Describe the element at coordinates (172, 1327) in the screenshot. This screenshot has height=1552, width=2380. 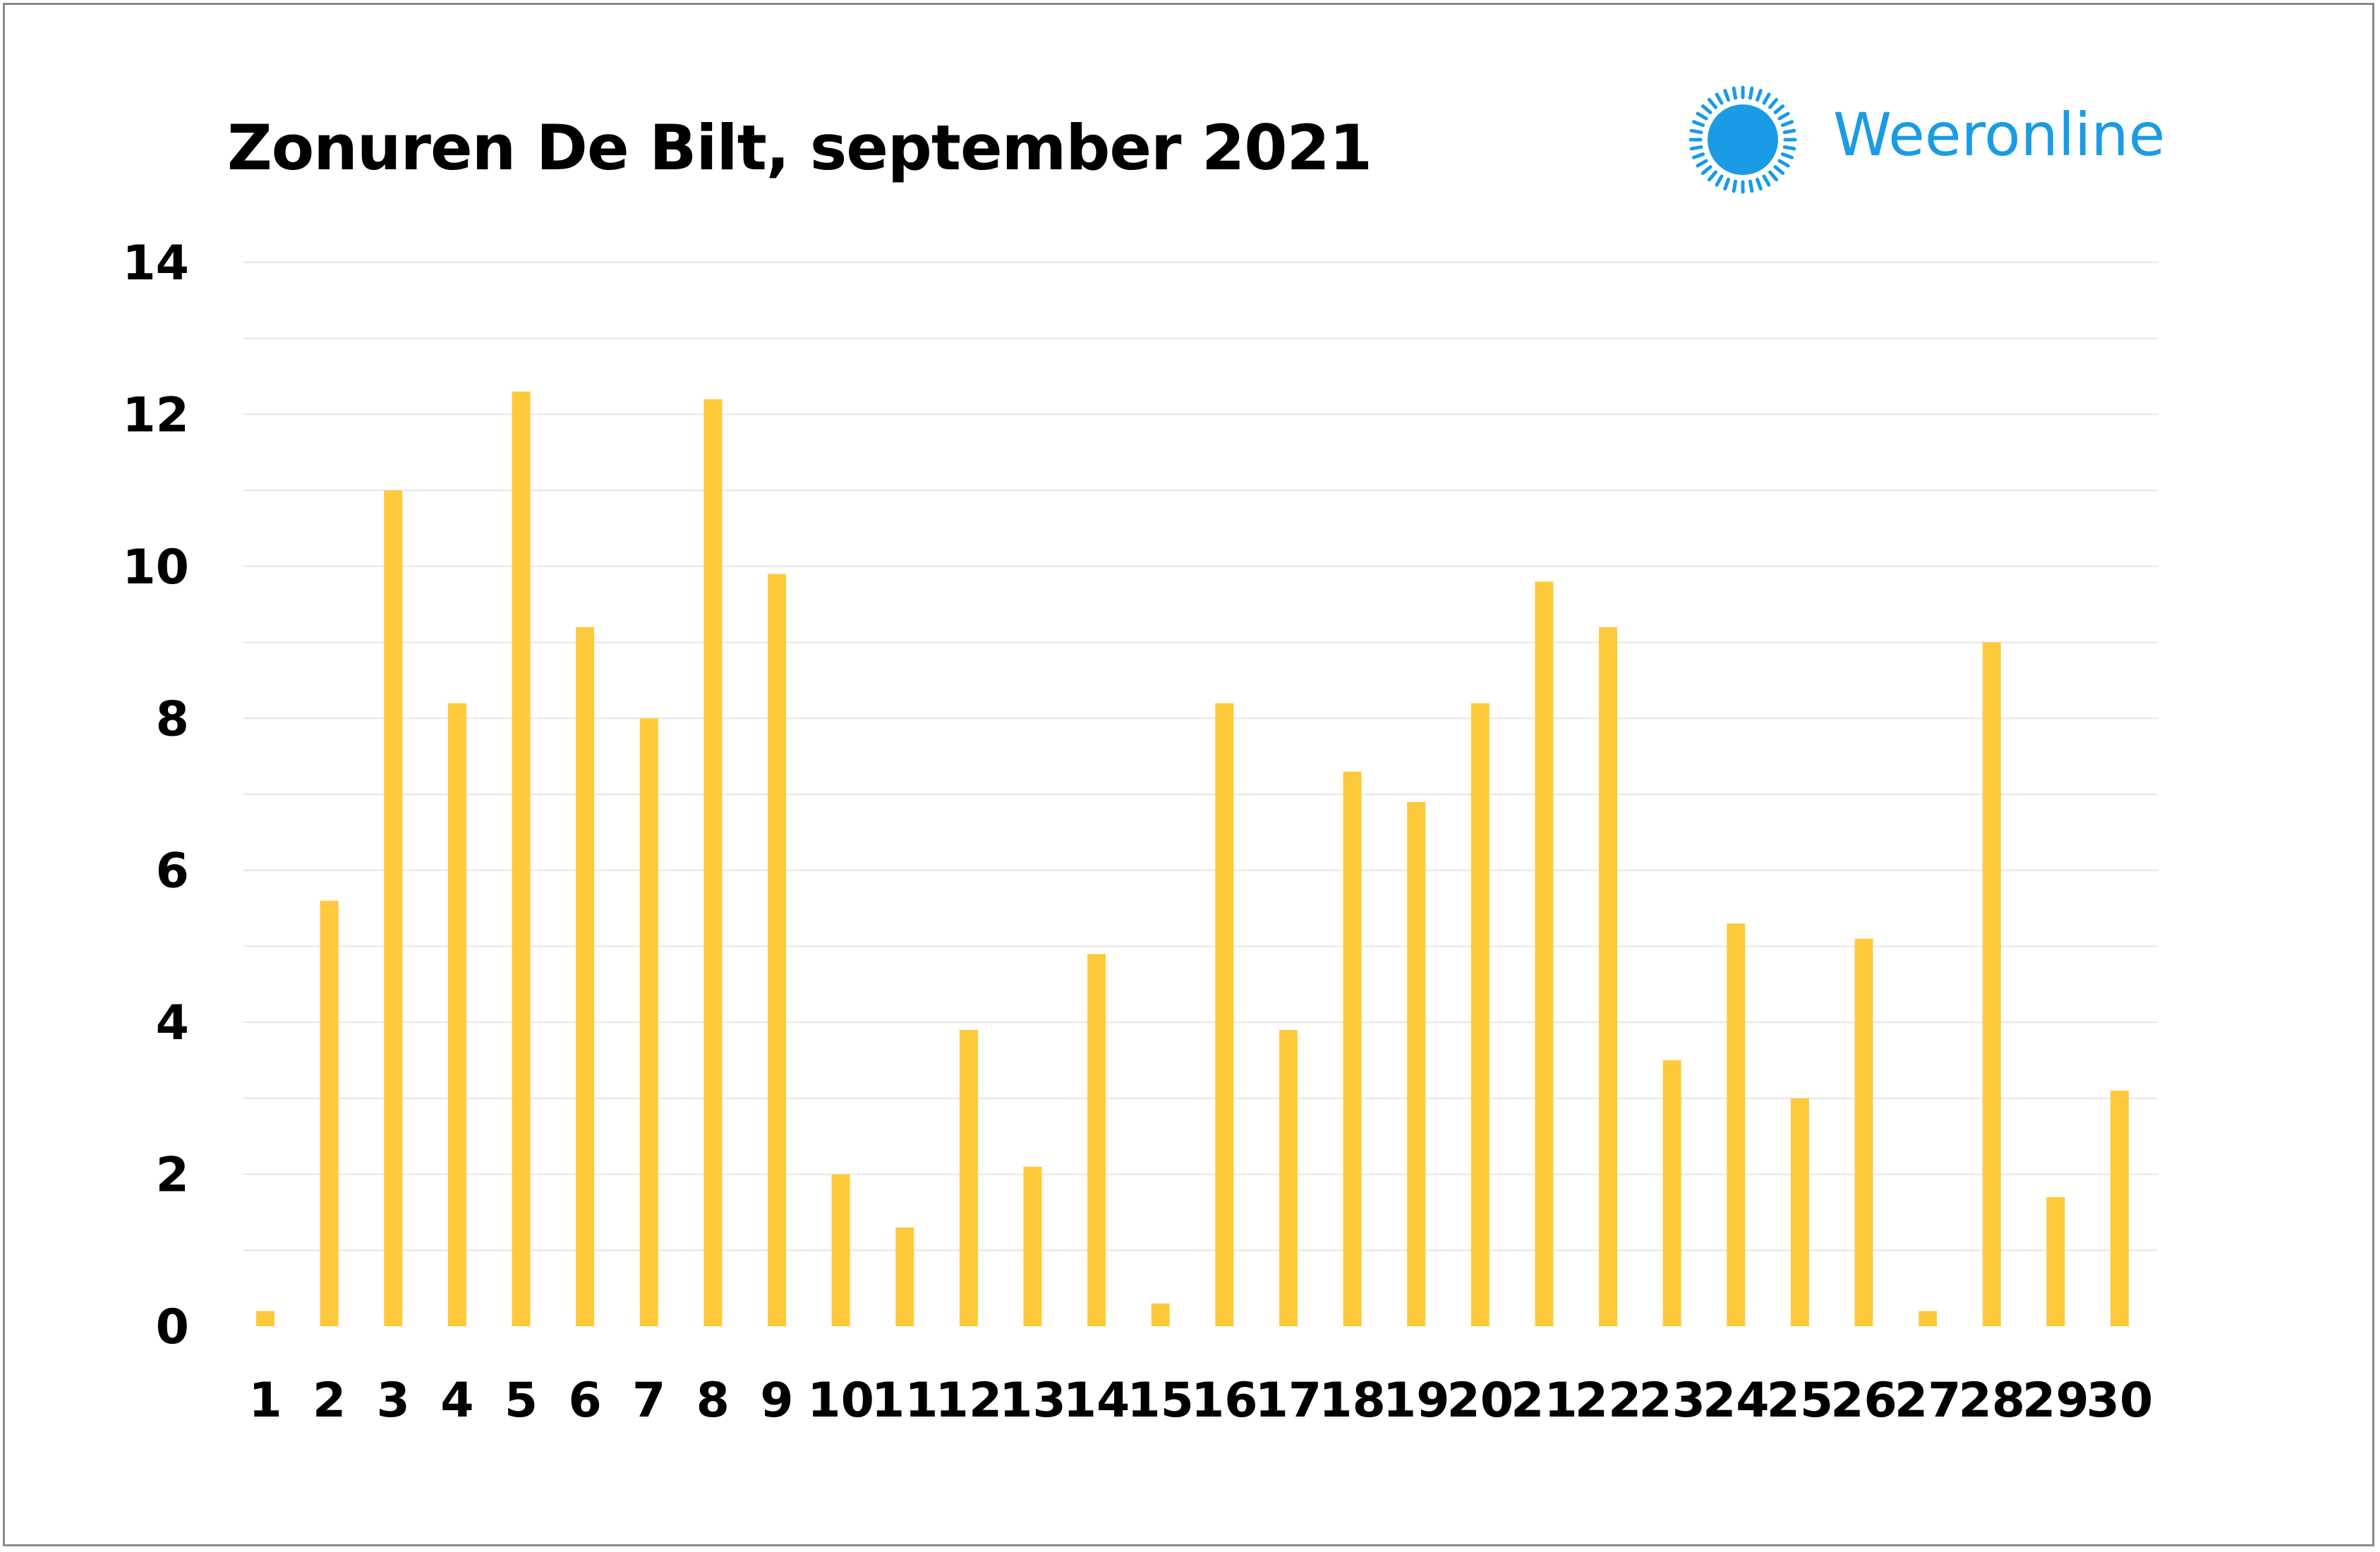
I see `y-tick-label: 0` at that location.